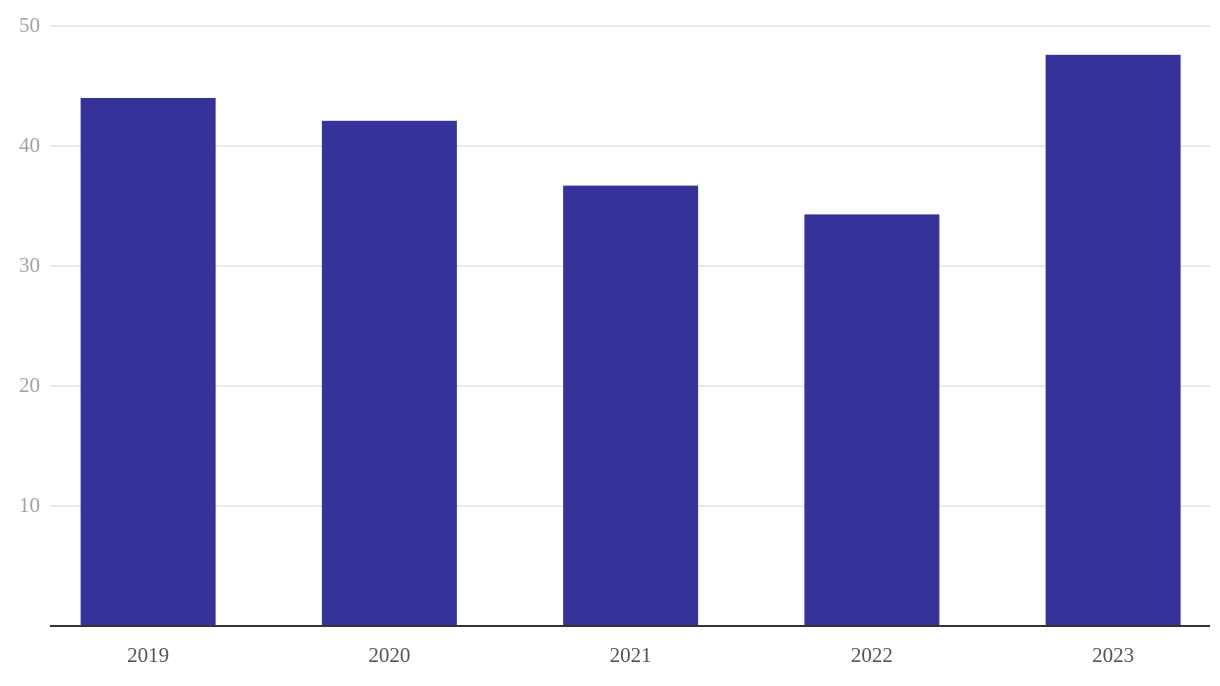 The width and height of the screenshot is (1220, 686). Describe the element at coordinates (29, 505) in the screenshot. I see `y-tick-label: 10` at that location.